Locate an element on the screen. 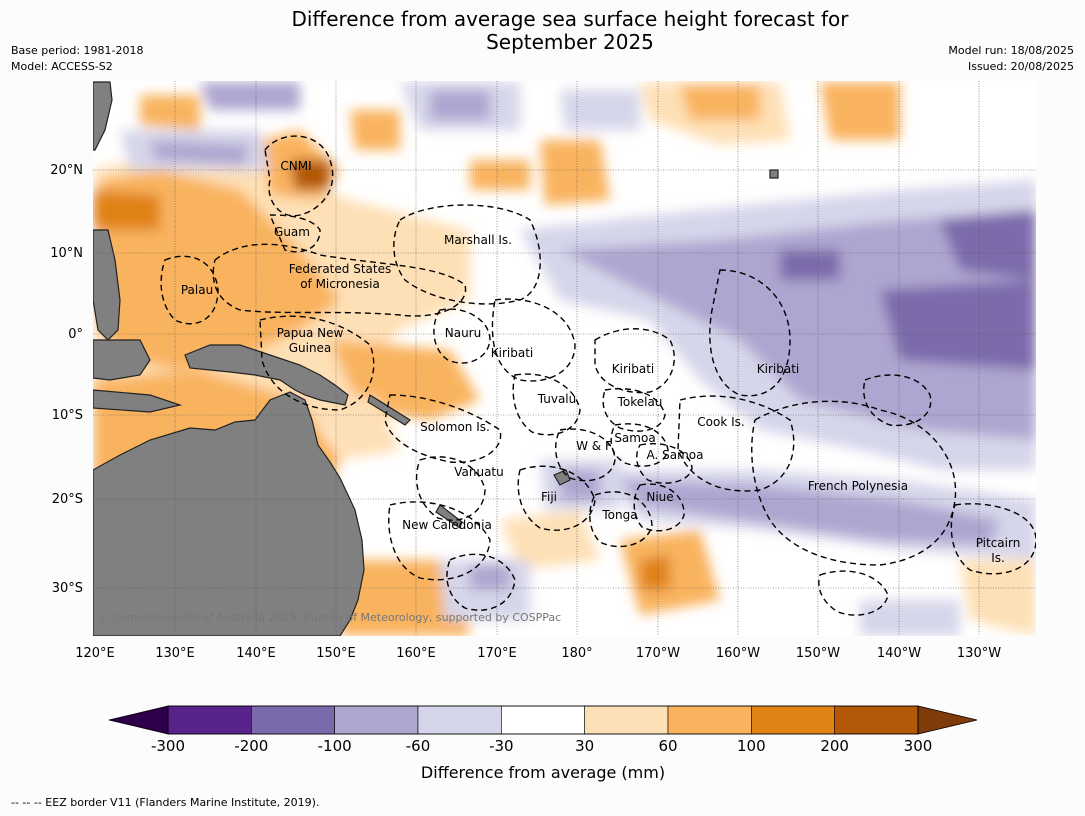  eez-tuvalu is located at coordinates (546, 404).